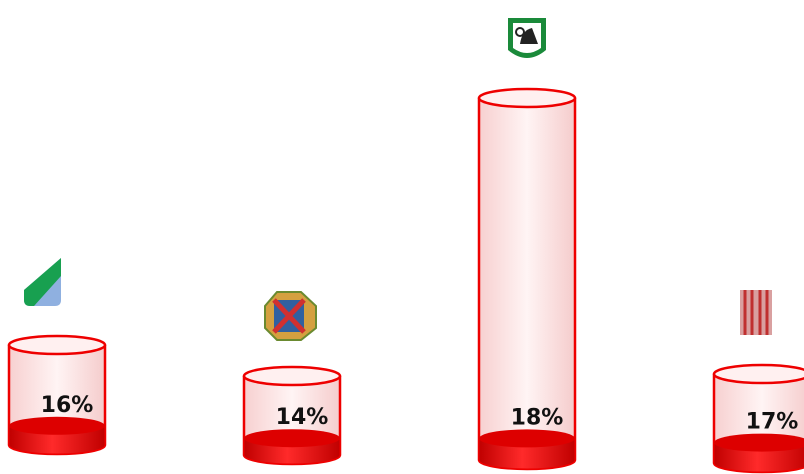  What do you see at coordinates (42, 282) in the screenshot?
I see `icon-abruzzo` at bounding box center [42, 282].